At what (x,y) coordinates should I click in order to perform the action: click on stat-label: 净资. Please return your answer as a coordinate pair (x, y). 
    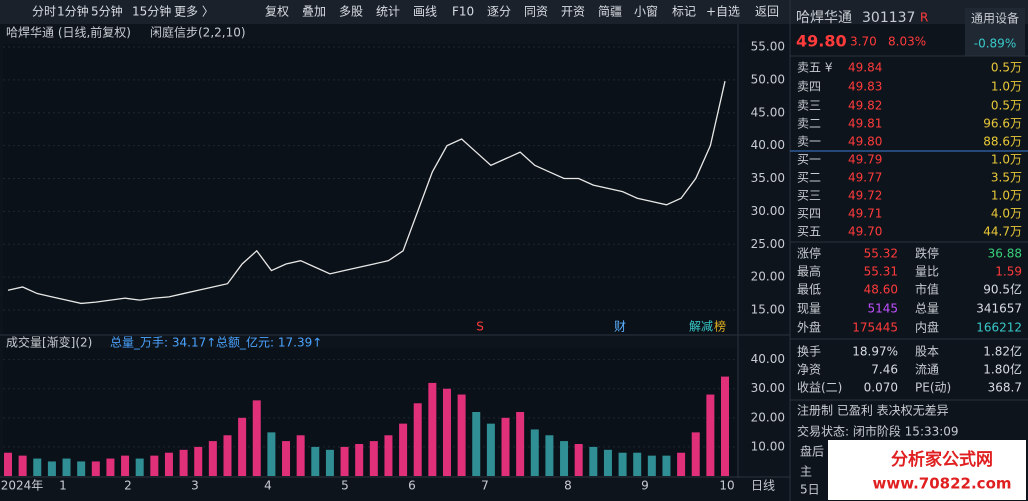
    Looking at the image, I should click on (809, 370).